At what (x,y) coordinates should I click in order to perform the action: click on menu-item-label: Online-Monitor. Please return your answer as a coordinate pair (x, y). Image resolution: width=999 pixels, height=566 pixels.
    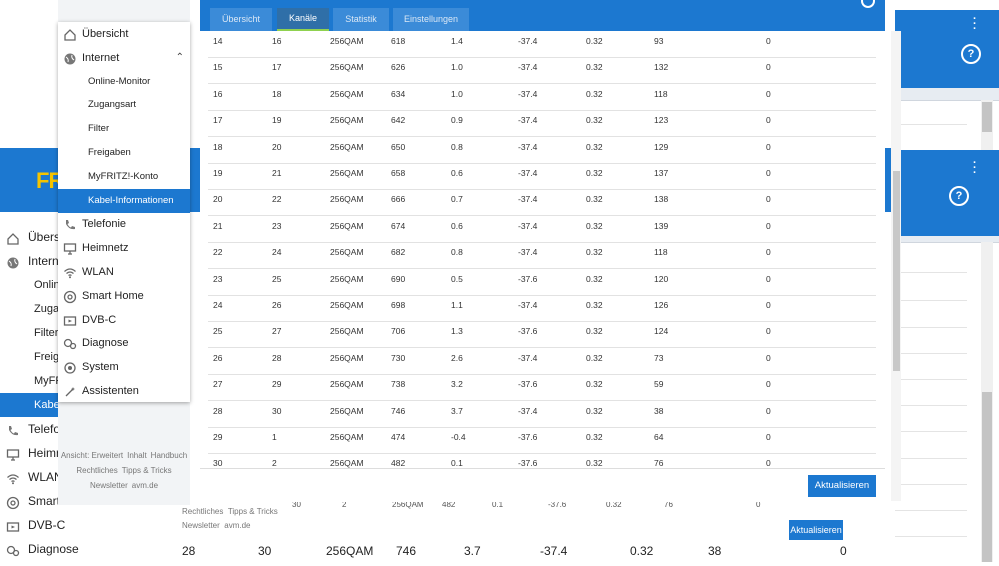
    Looking at the image, I should click on (119, 81).